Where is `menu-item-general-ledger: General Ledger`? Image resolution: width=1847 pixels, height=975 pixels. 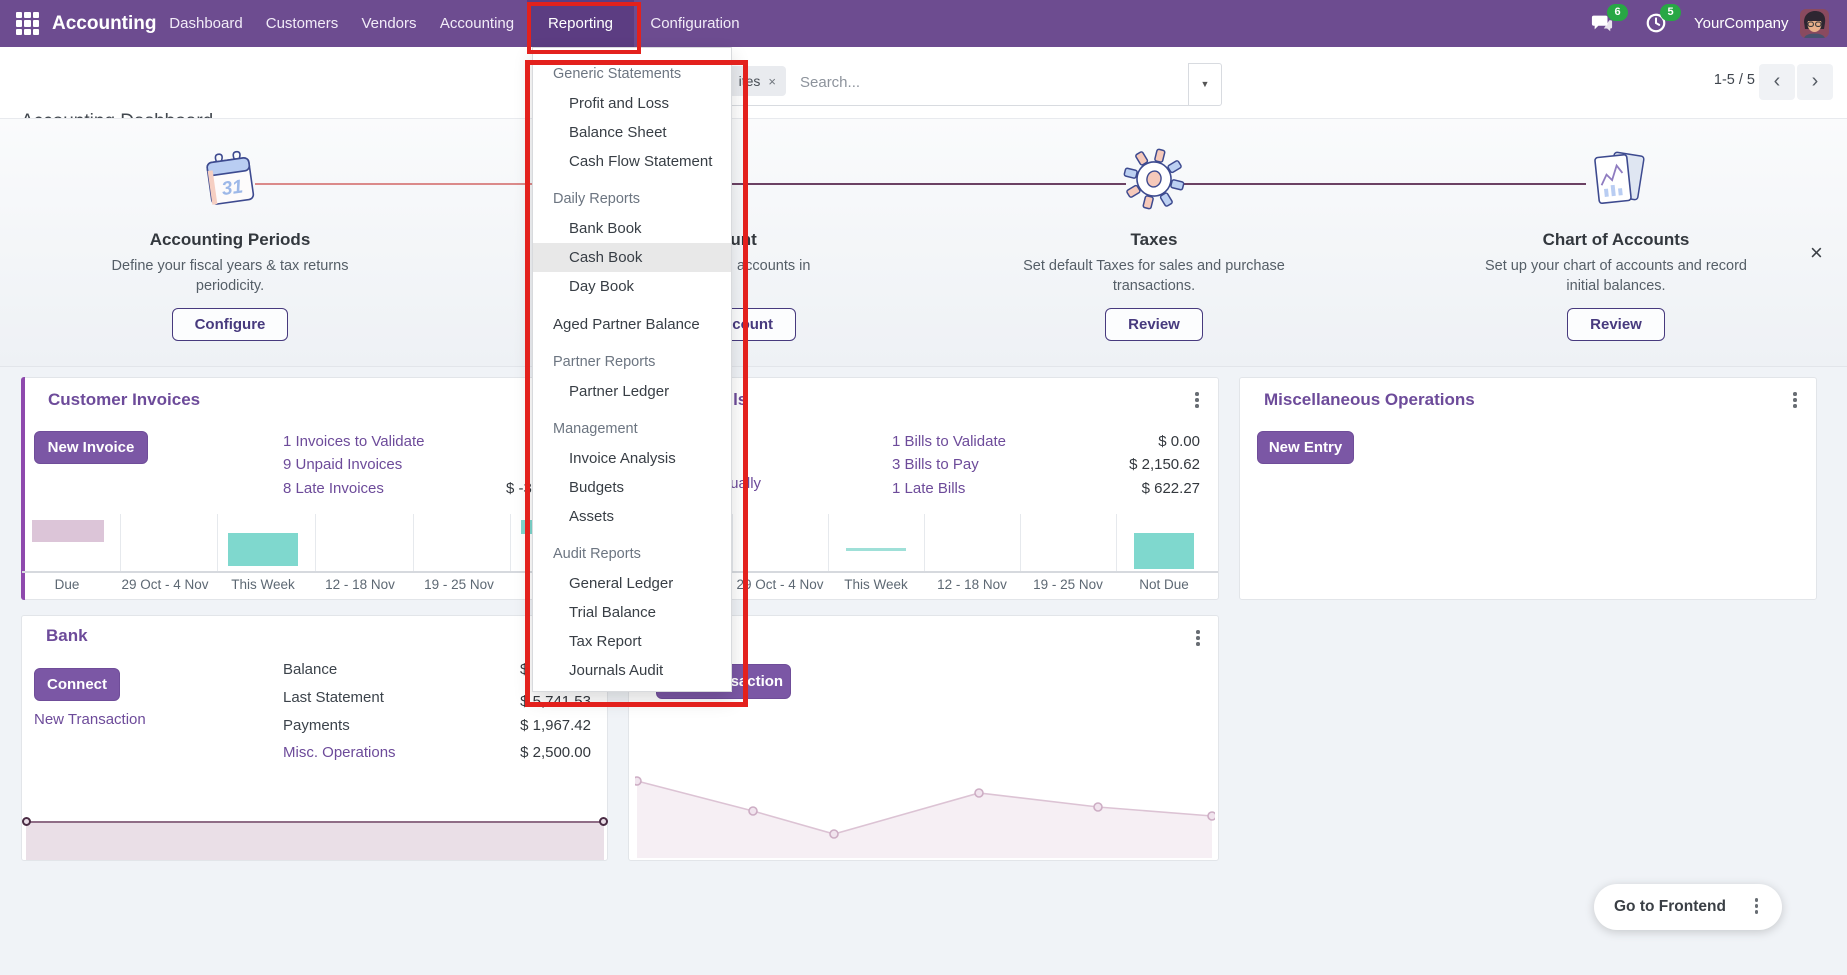
menu-item-general-ledger: General Ledger is located at coordinates (621, 583).